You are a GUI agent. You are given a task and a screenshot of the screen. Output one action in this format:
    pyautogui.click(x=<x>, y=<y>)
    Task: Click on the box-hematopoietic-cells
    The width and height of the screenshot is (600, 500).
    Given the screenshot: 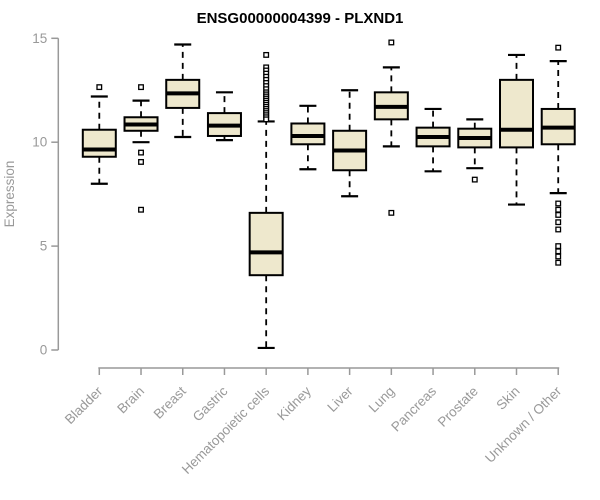 What is the action you would take?
    pyautogui.click(x=266, y=244)
    